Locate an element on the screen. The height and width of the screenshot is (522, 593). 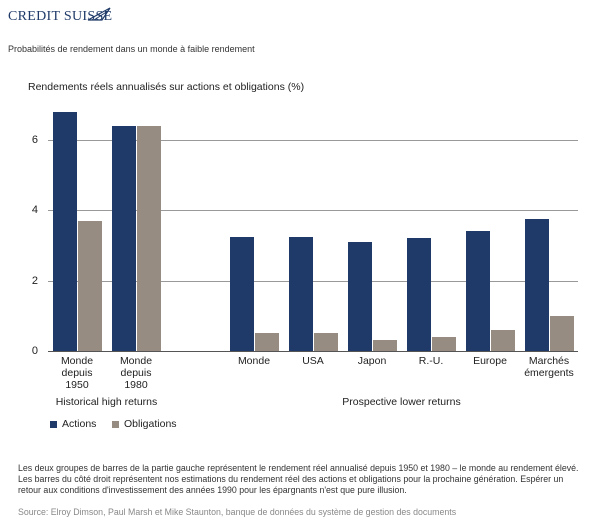
x-tick-label: Monde depuis 1980 is located at coordinates (136, 373).